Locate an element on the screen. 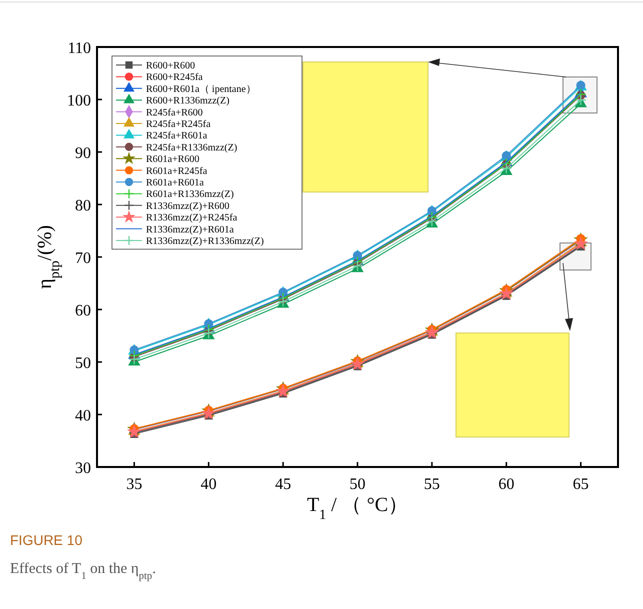 The height and width of the screenshot is (609, 643). y-tick-label: 60 is located at coordinates (83, 311).